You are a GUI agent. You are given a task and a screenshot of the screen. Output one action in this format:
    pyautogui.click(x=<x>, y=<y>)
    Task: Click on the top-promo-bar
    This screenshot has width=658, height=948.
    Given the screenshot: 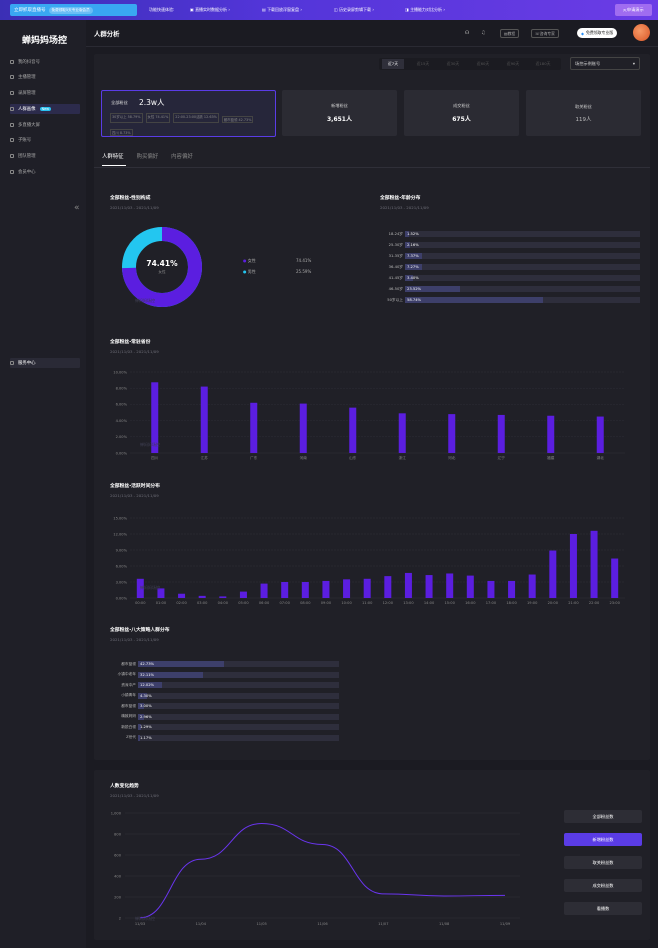 What is the action you would take?
    pyautogui.click(x=329, y=10)
    